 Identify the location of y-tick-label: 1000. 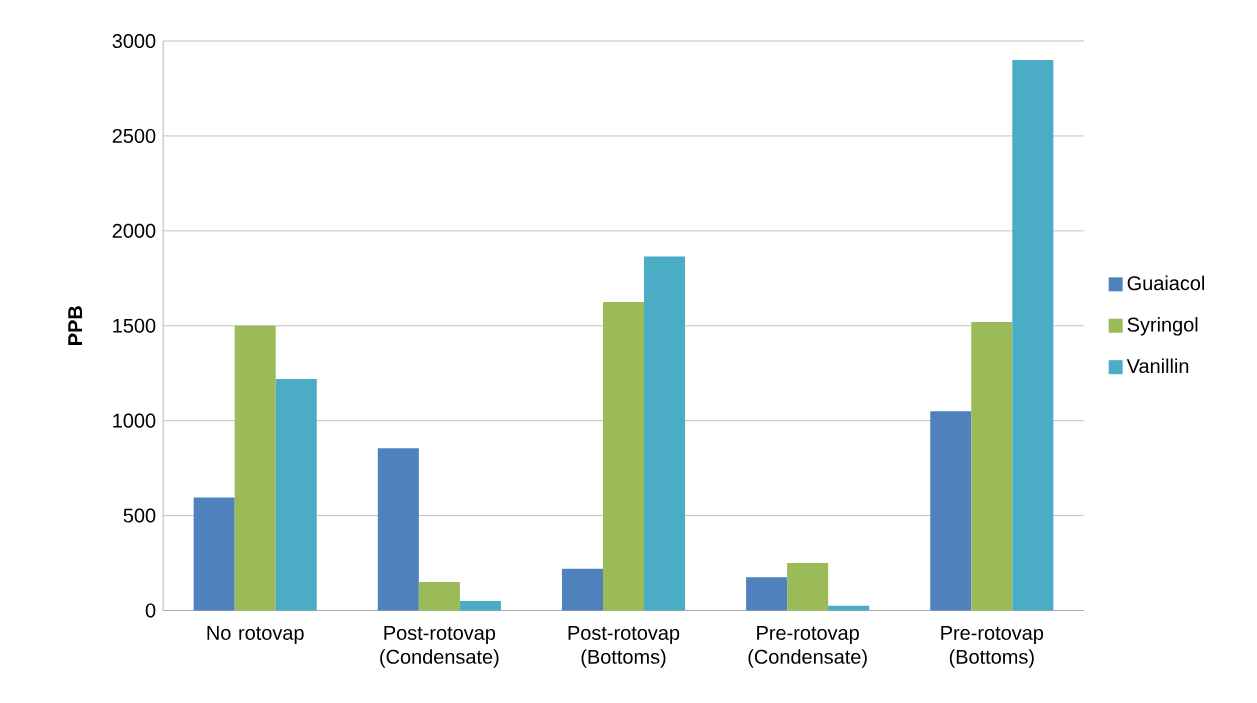
(134, 420).